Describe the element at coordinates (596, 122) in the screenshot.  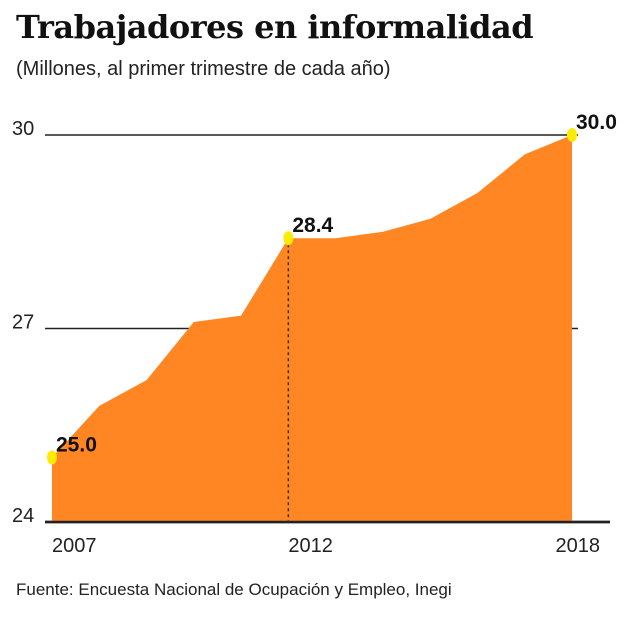
I see `data-label: 30.0` at that location.